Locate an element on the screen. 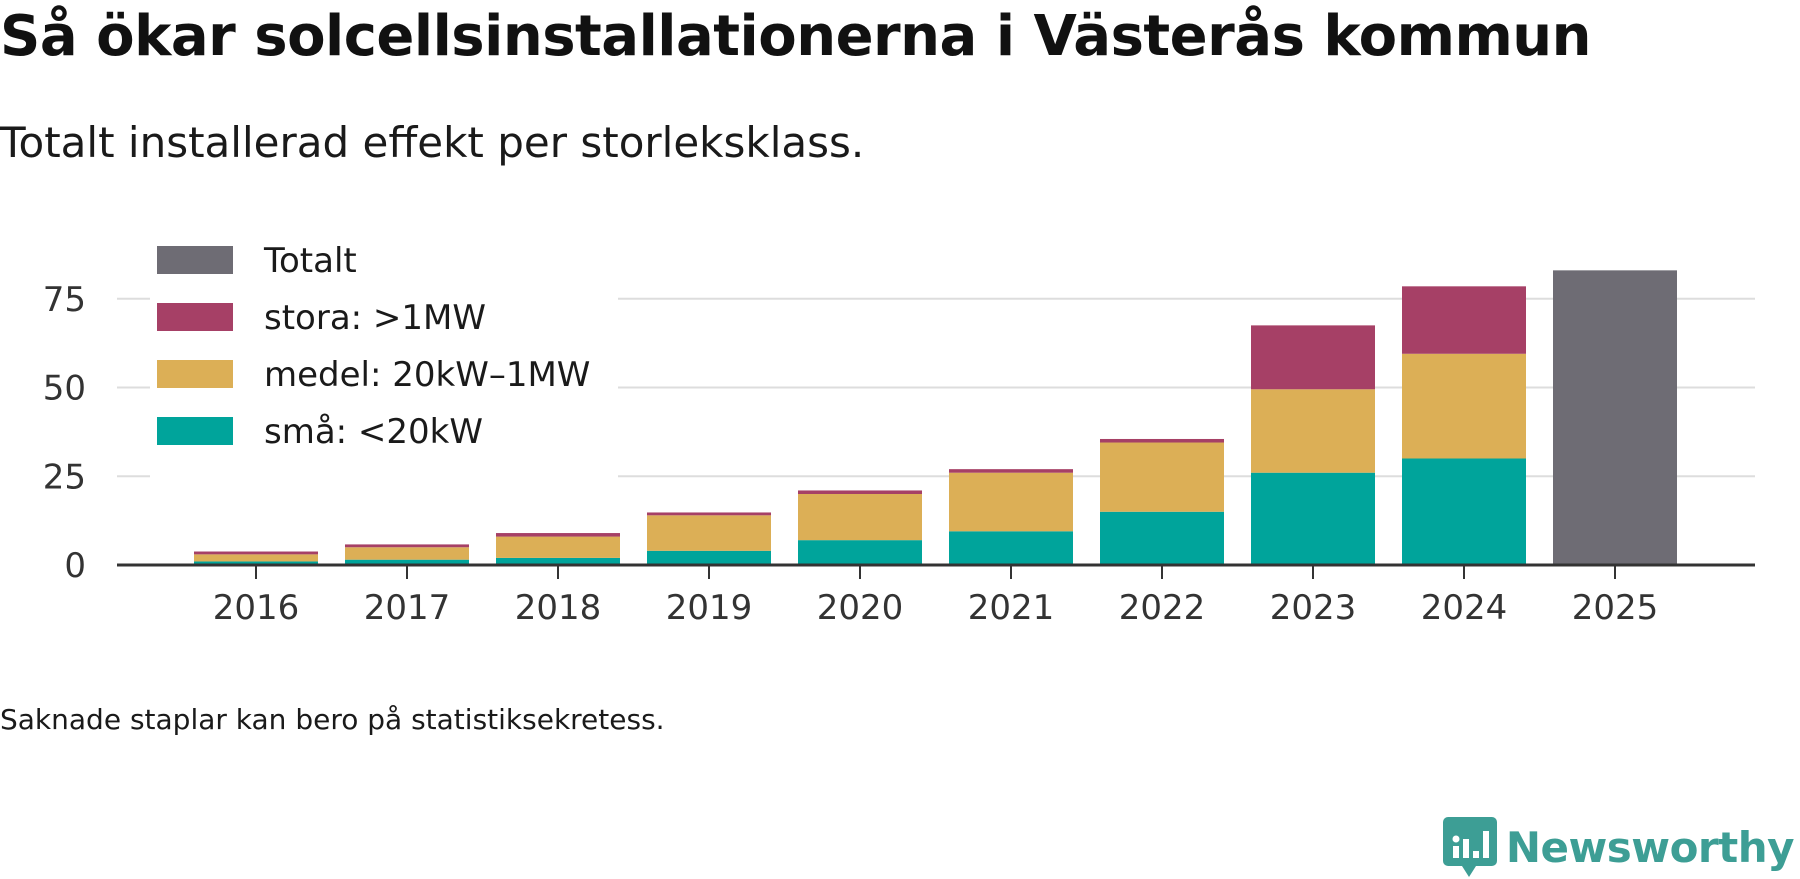 This screenshot has width=1800, height=879. newsworthy-logo-icon is located at coordinates (1469, 847).